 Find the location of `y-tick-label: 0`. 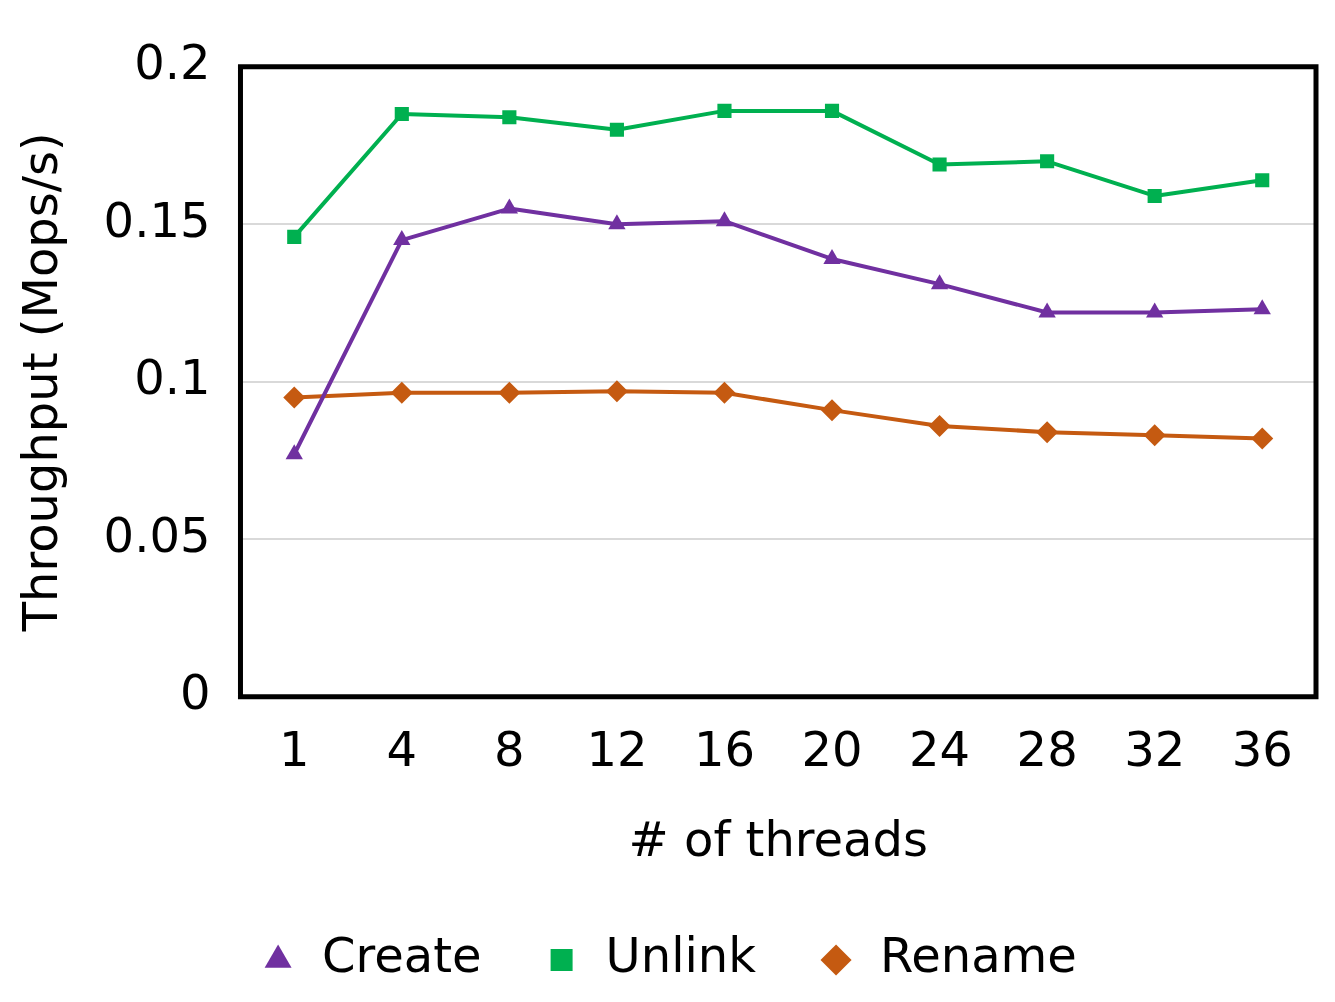

y-tick-label: 0 is located at coordinates (195, 692).